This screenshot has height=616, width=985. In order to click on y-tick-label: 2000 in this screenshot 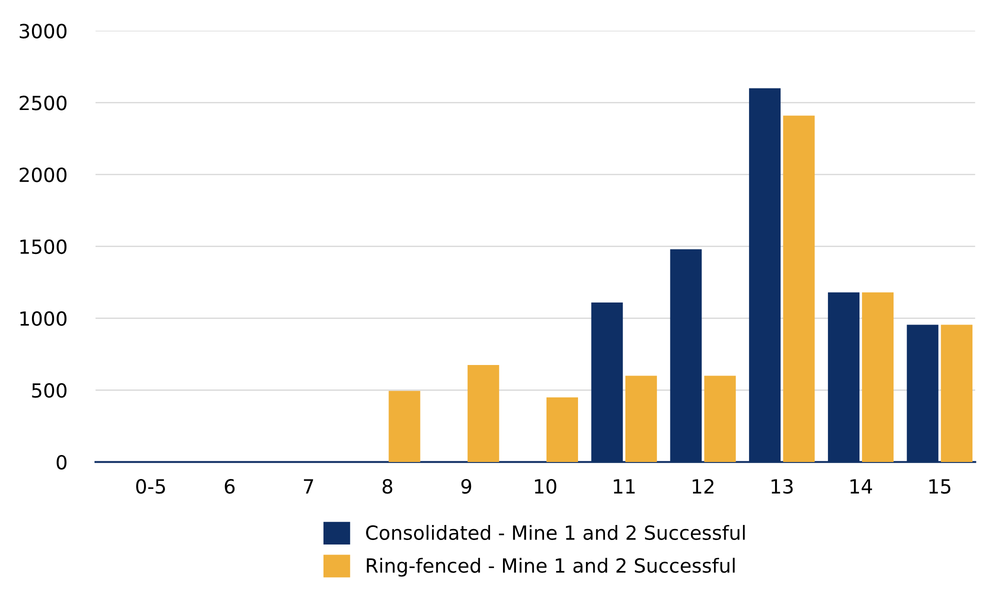, I will do `click(43, 174)`.